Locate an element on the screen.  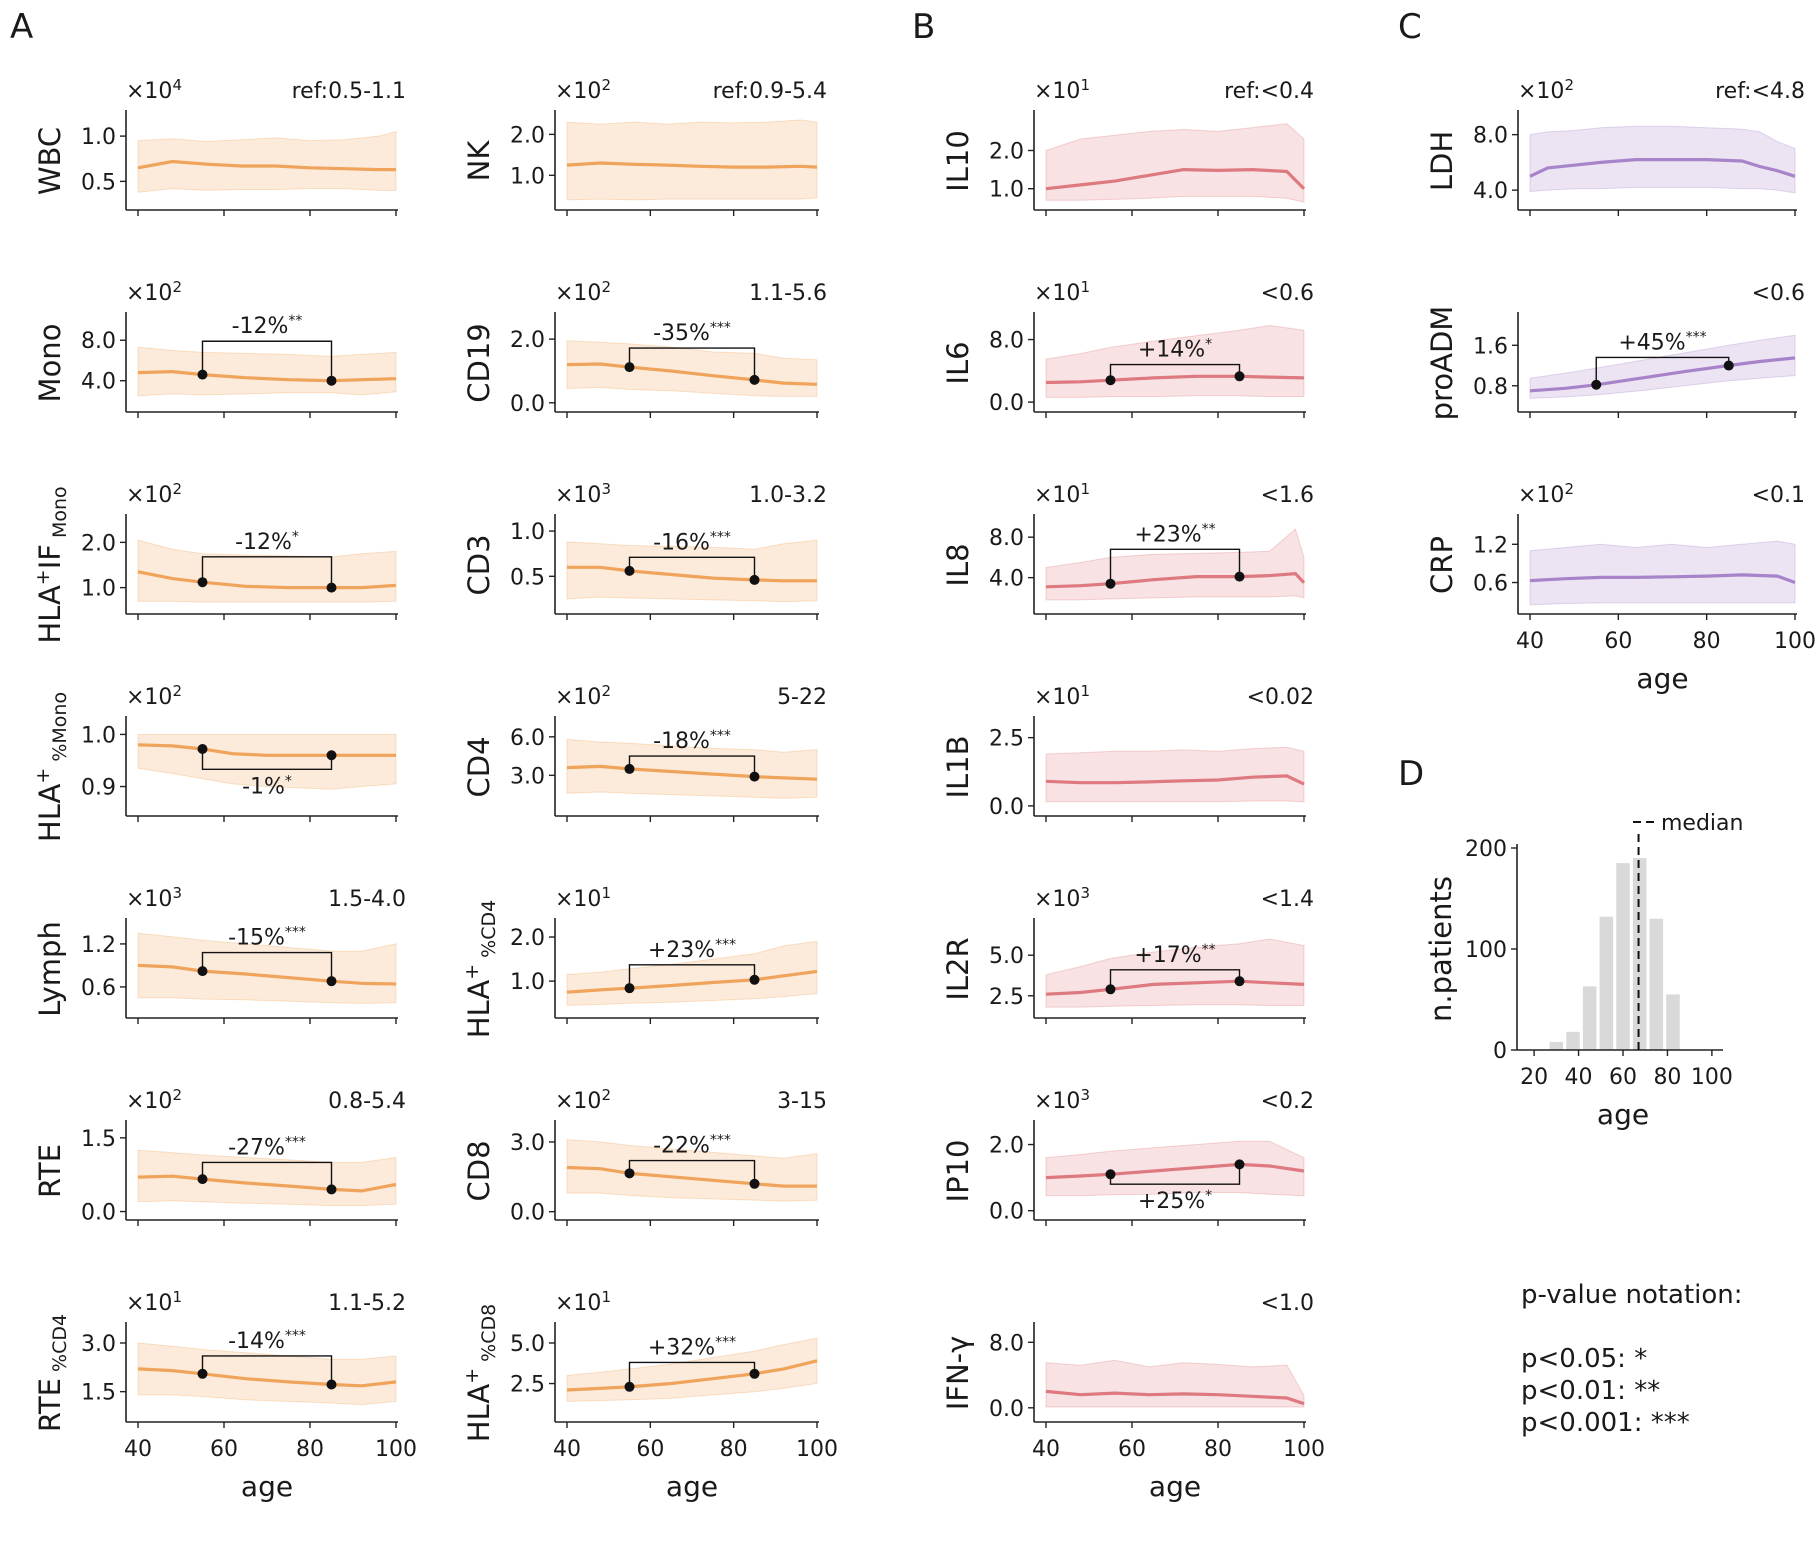
y-tick-label: 100 is located at coordinates (1486, 950).